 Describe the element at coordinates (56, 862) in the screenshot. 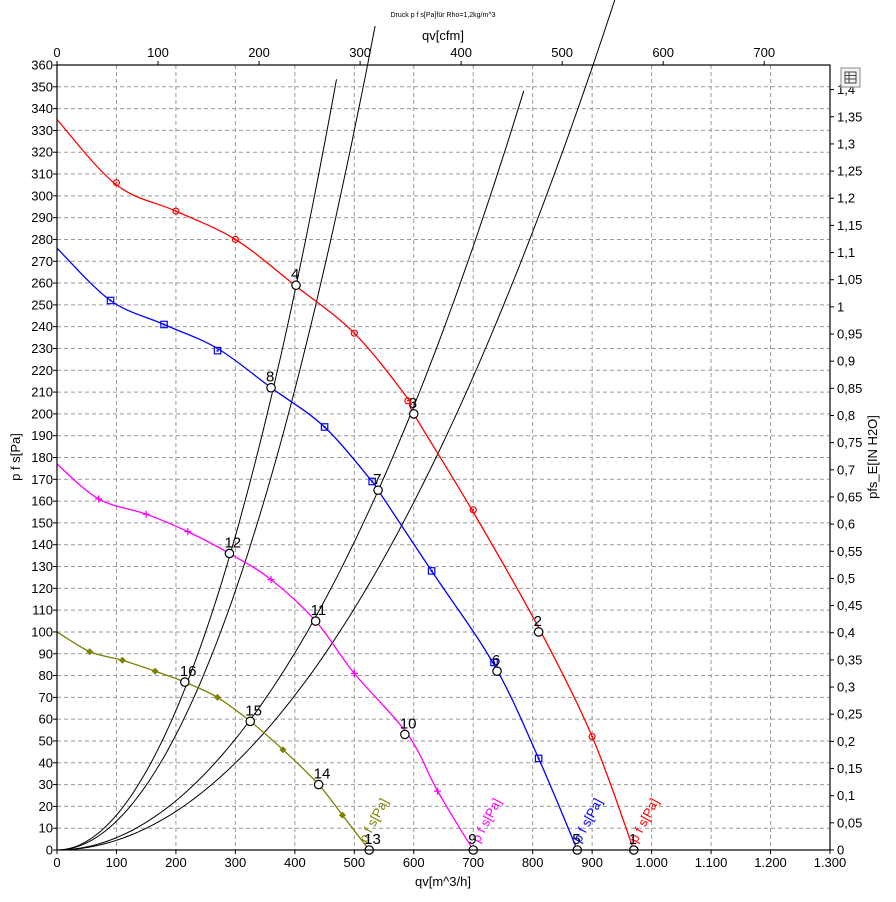

I see `x-tick-label: 0` at that location.